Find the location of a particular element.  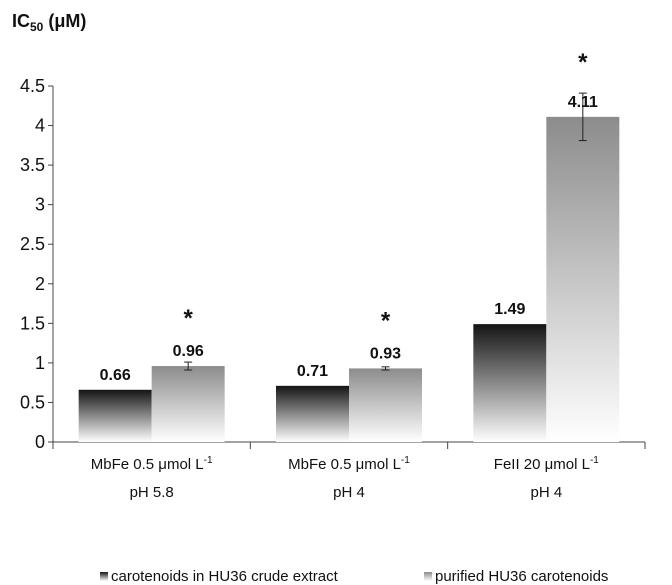

y-tick-label: 2.5 is located at coordinates (32, 244).